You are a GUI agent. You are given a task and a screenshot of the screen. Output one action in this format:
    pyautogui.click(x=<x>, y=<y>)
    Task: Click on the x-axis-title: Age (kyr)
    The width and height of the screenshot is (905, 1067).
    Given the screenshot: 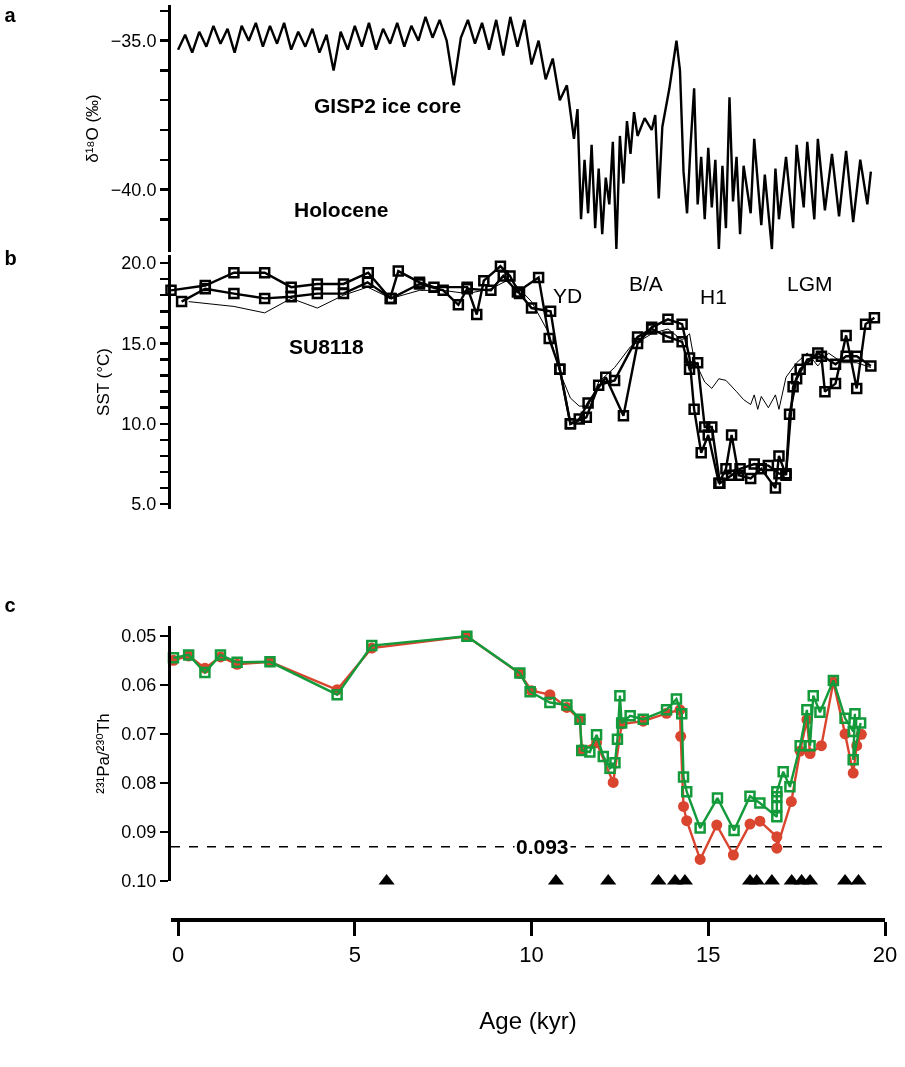 What is the action you would take?
    pyautogui.click(x=528, y=1021)
    